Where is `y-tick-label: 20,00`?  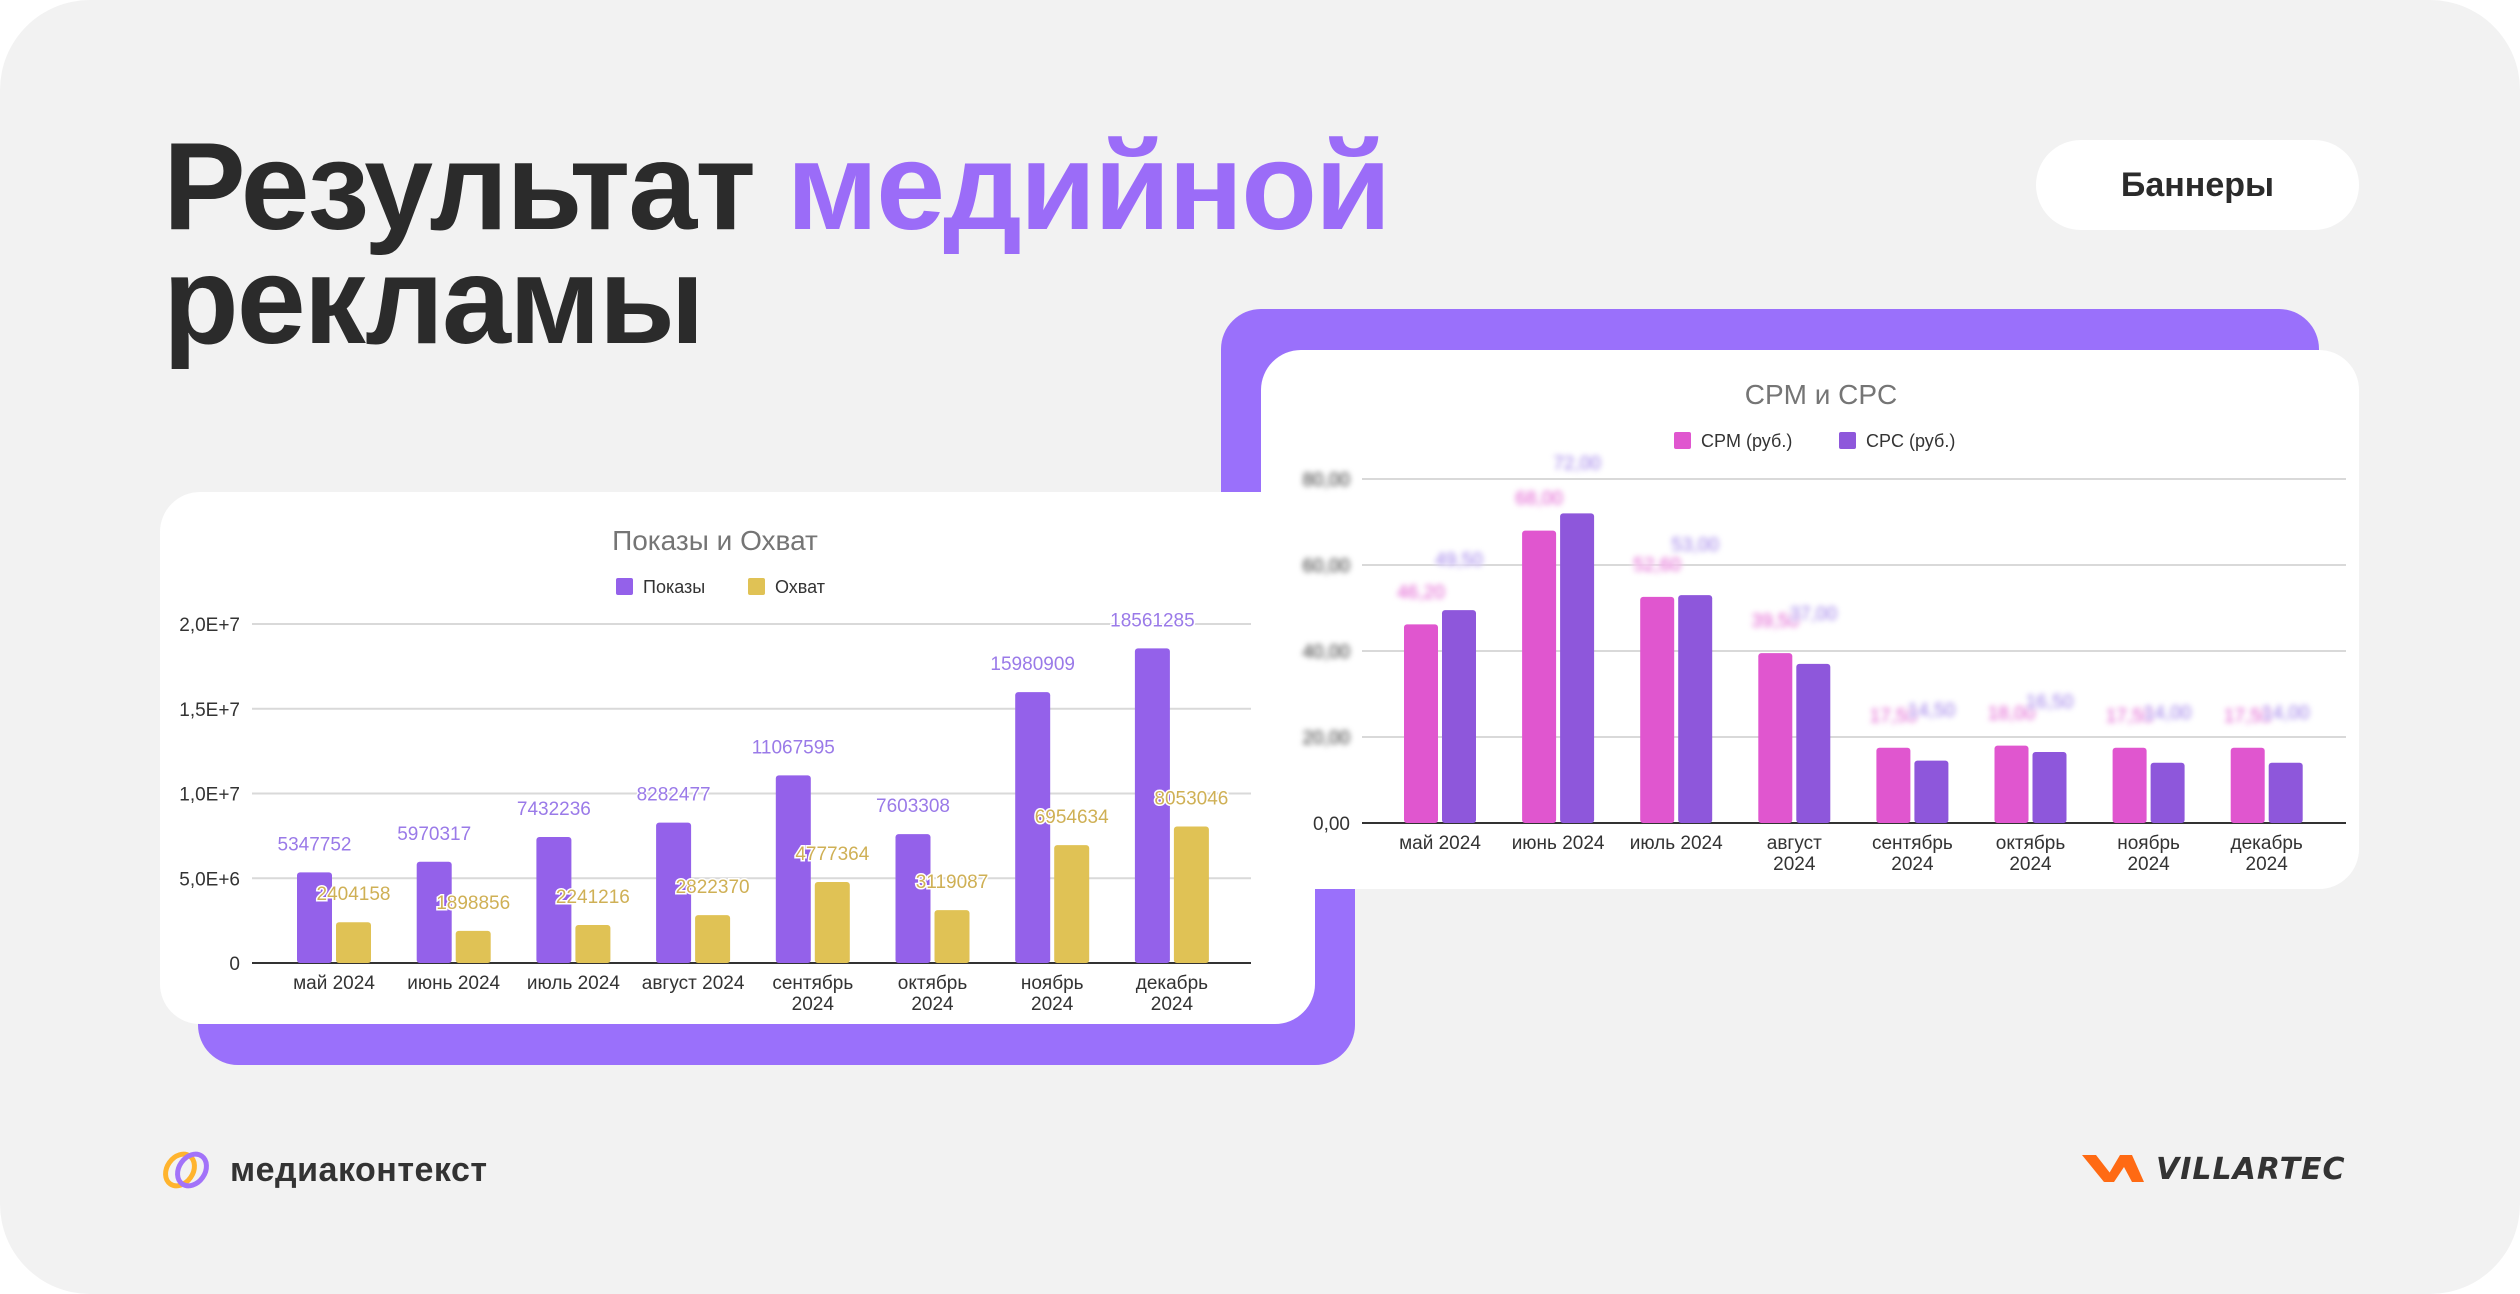
y-tick-label: 20,00 is located at coordinates (1326, 738).